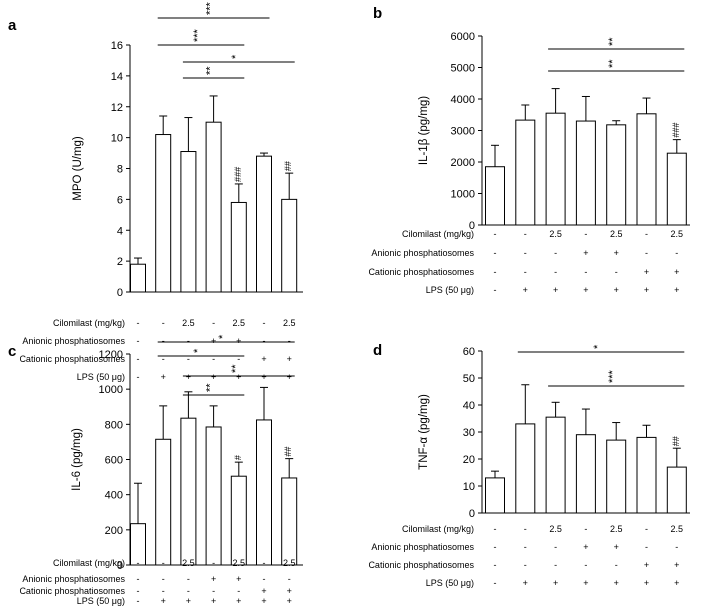 The width and height of the screenshot is (709, 608). What do you see at coordinates (120, 200) in the screenshot?
I see `y-tick-label: 6` at bounding box center [120, 200].